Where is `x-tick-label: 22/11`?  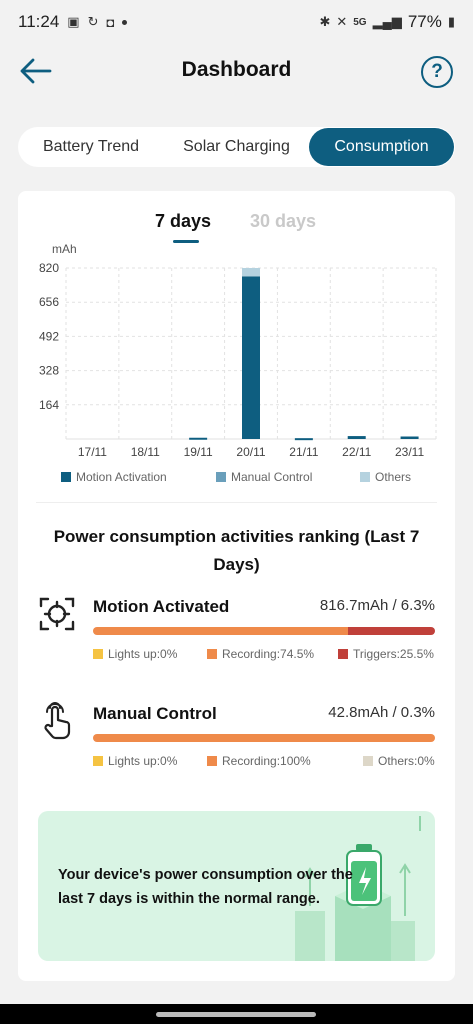 x-tick-label: 22/11 is located at coordinates (356, 452).